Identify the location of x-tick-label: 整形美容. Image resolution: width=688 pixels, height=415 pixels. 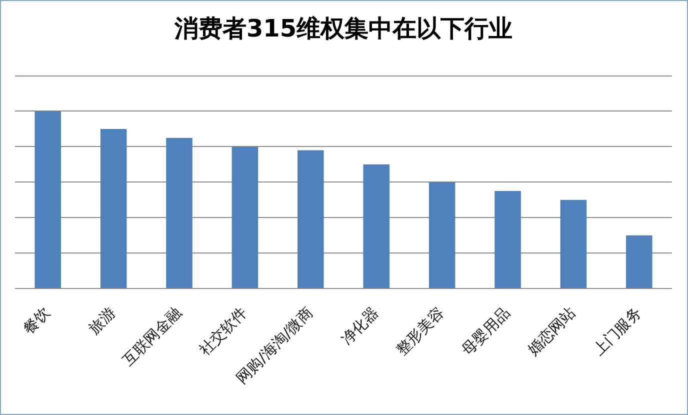
(420, 331).